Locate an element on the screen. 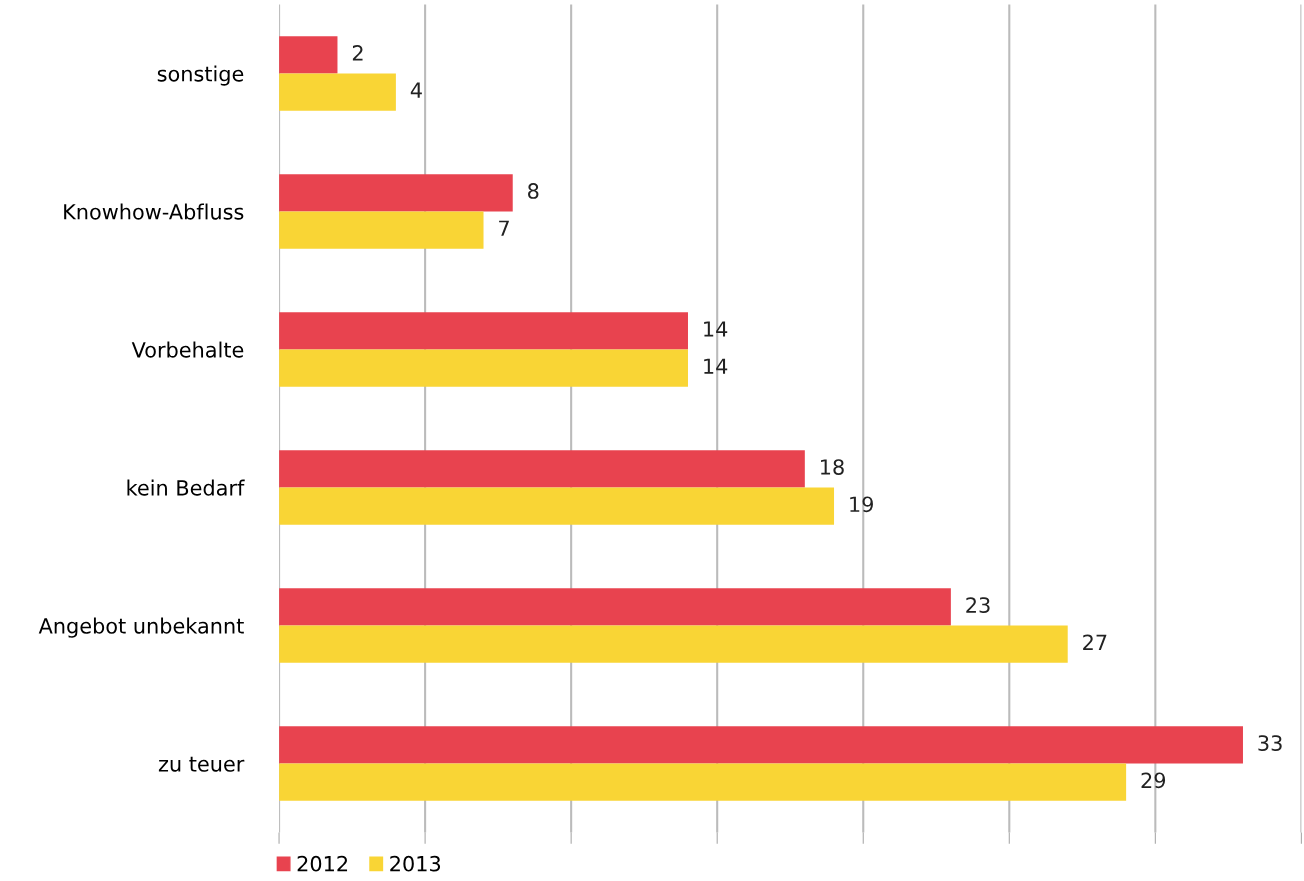 The image size is (1304, 881). data-label: 23 is located at coordinates (978, 605).